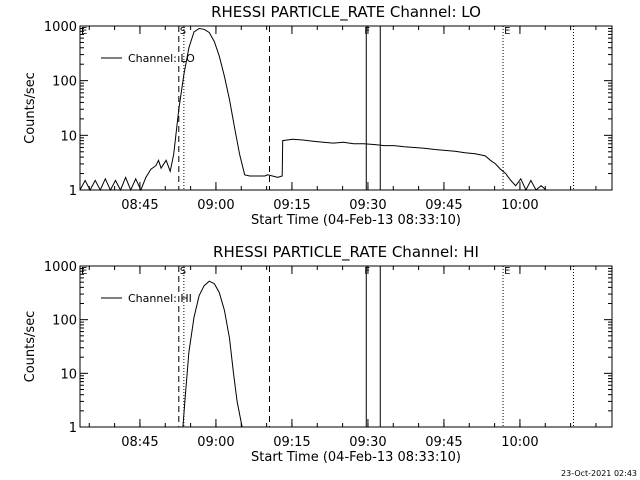 The width and height of the screenshot is (640, 480). I want to click on chart-title: RHESSI PARTICLE_RATE Channel: HI, so click(346, 252).